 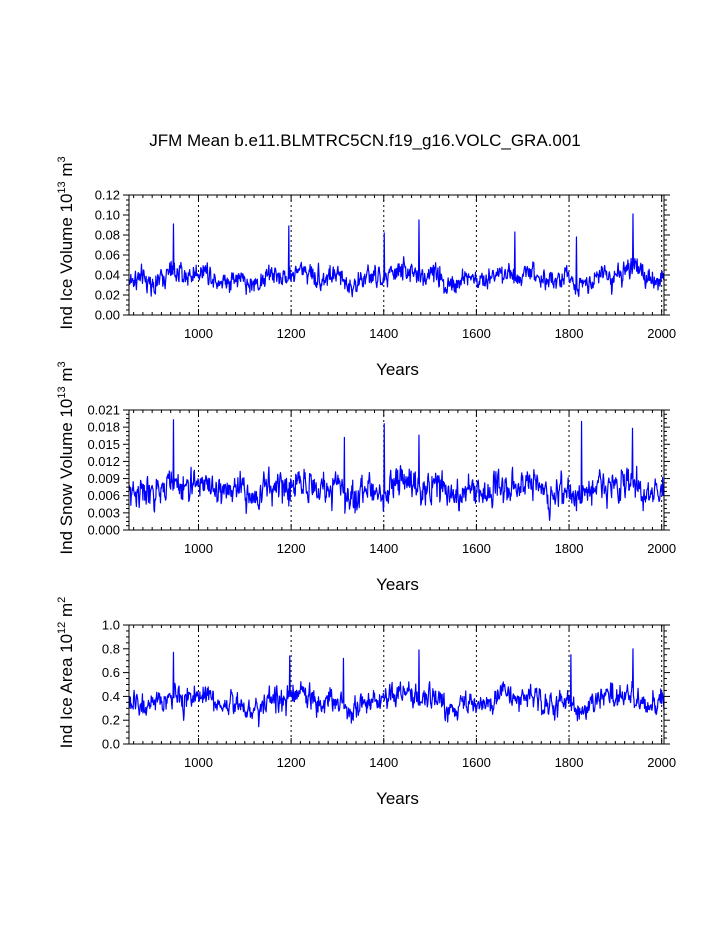 What do you see at coordinates (103, 410) in the screenshot?
I see `y-tick-label: 0.021` at bounding box center [103, 410].